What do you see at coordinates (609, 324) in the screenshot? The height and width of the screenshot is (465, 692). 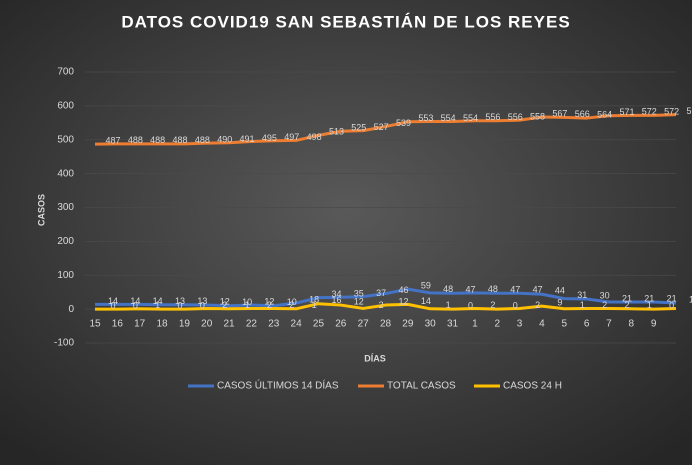 I see `x-tick-label: 7` at bounding box center [609, 324].